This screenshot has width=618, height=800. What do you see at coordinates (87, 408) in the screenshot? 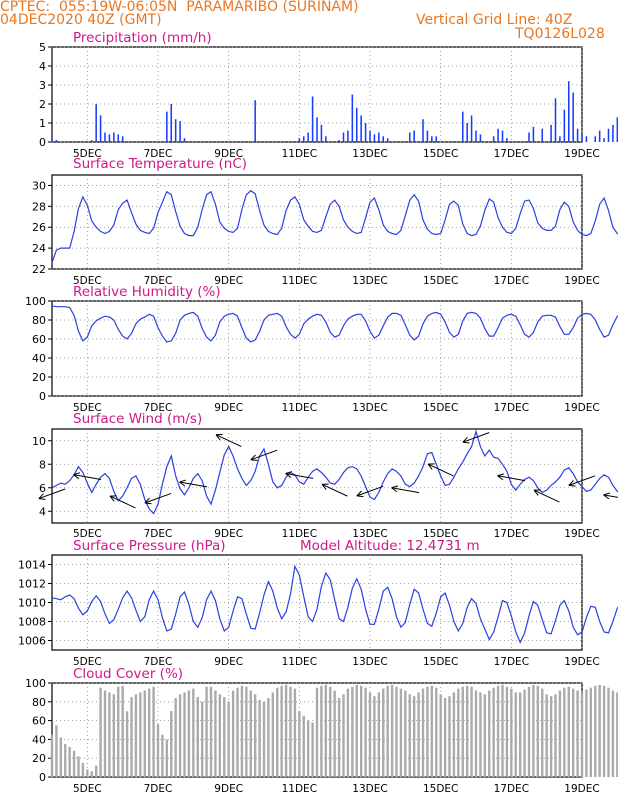
I see `x-tick-label: 5DEC` at bounding box center [87, 408].